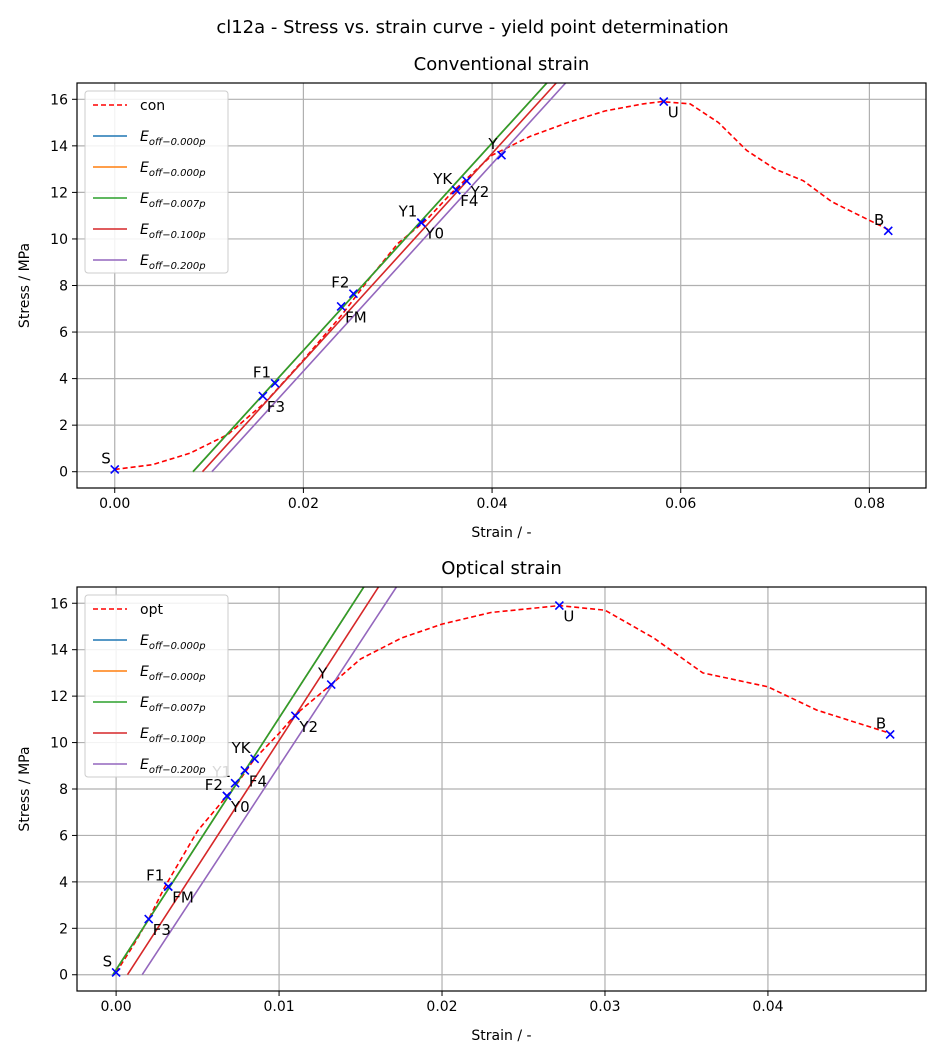  What do you see at coordinates (152, 106) in the screenshot?
I see `legend-label: con` at bounding box center [152, 106].